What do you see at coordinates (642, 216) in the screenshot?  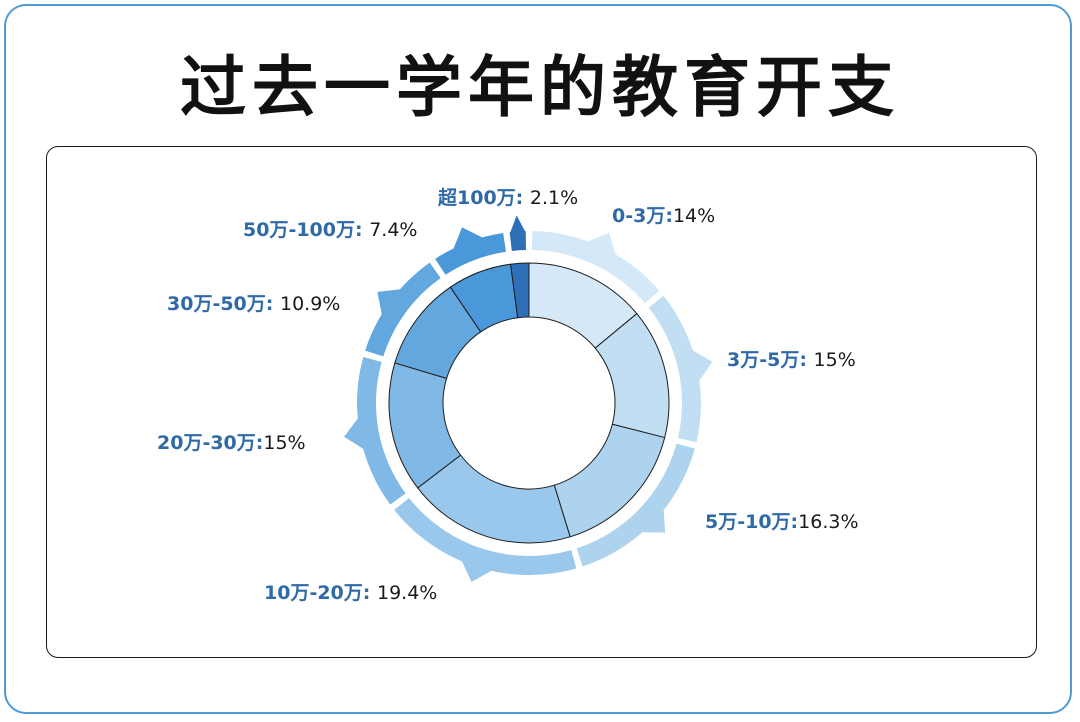 I see `slice-category: 0-3万:` at bounding box center [642, 216].